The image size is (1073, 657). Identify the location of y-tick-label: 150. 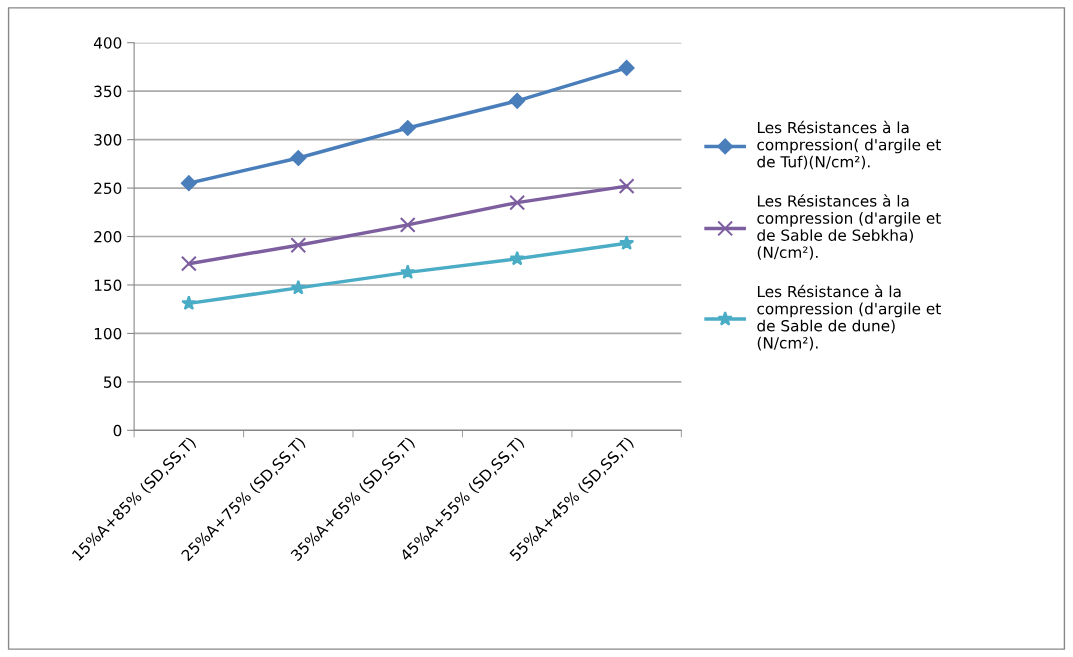
(108, 285).